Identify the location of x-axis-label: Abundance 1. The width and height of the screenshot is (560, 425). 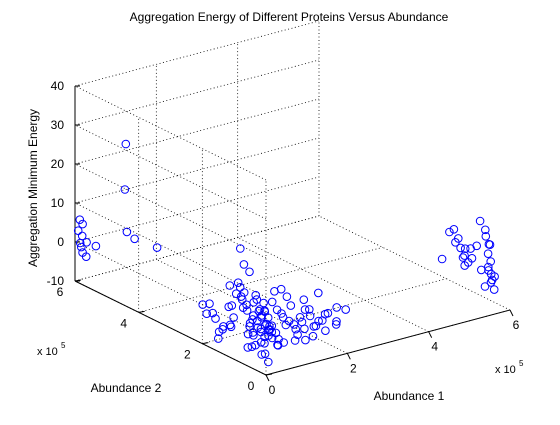
(409, 396).